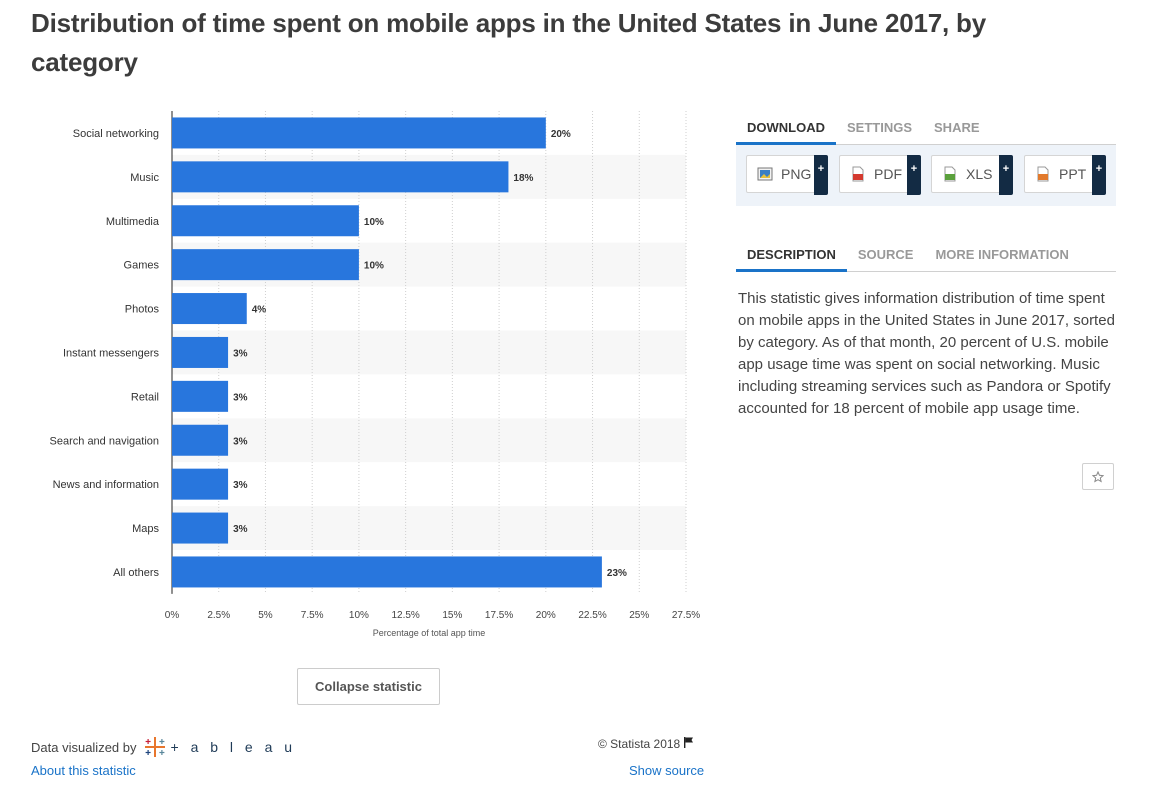 This screenshot has width=1151, height=795. Describe the element at coordinates (786, 132) in the screenshot. I see `tab-download: DOWNLOAD` at that location.